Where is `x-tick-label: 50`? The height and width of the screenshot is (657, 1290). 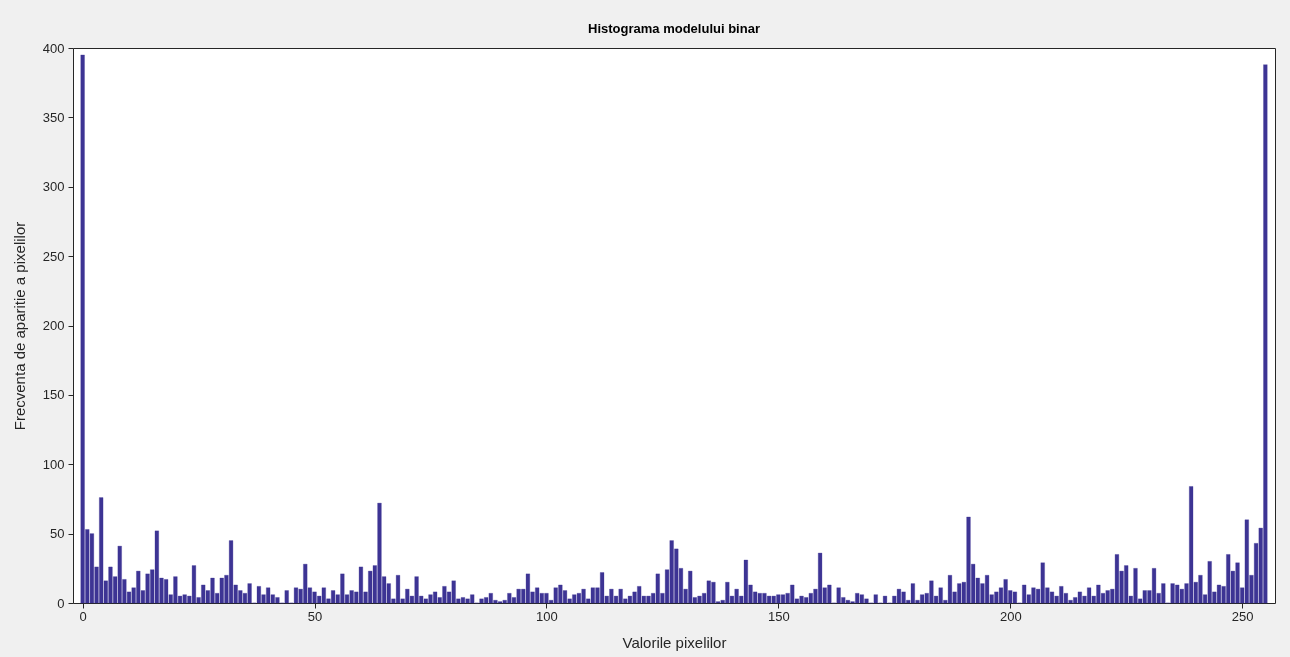
x-tick-label: 50 is located at coordinates (315, 616).